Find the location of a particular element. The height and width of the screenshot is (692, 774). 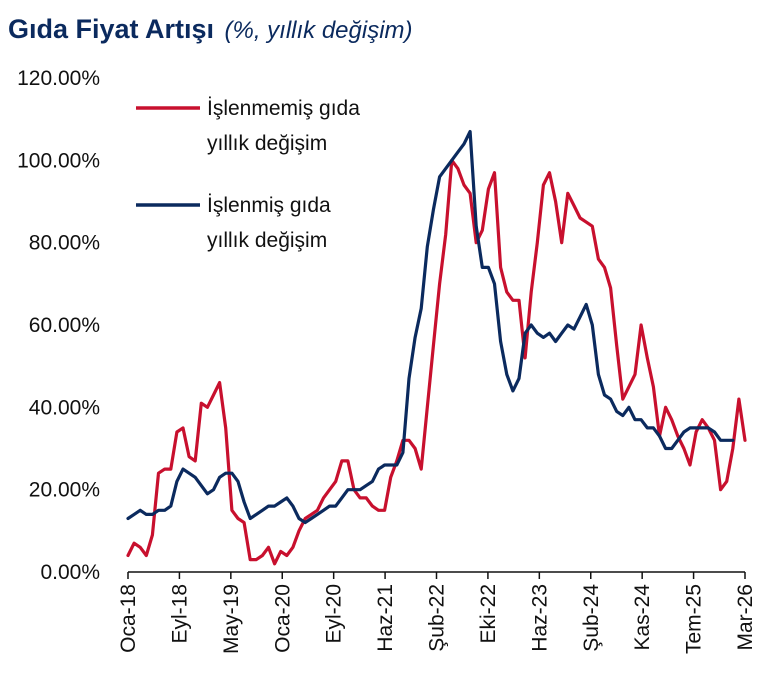

x-tick-label: Haz-21 is located at coordinates (385, 618).